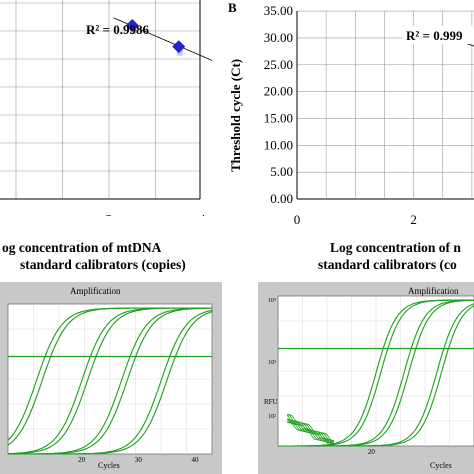 The image size is (474, 474). Describe the element at coordinates (433, 291) in the screenshot. I see `panel-d-title: Amplification` at that location.